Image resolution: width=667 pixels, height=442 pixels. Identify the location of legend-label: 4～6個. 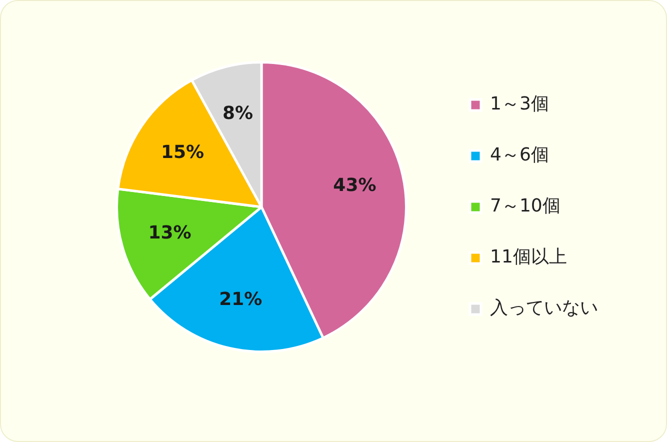
(519, 155).